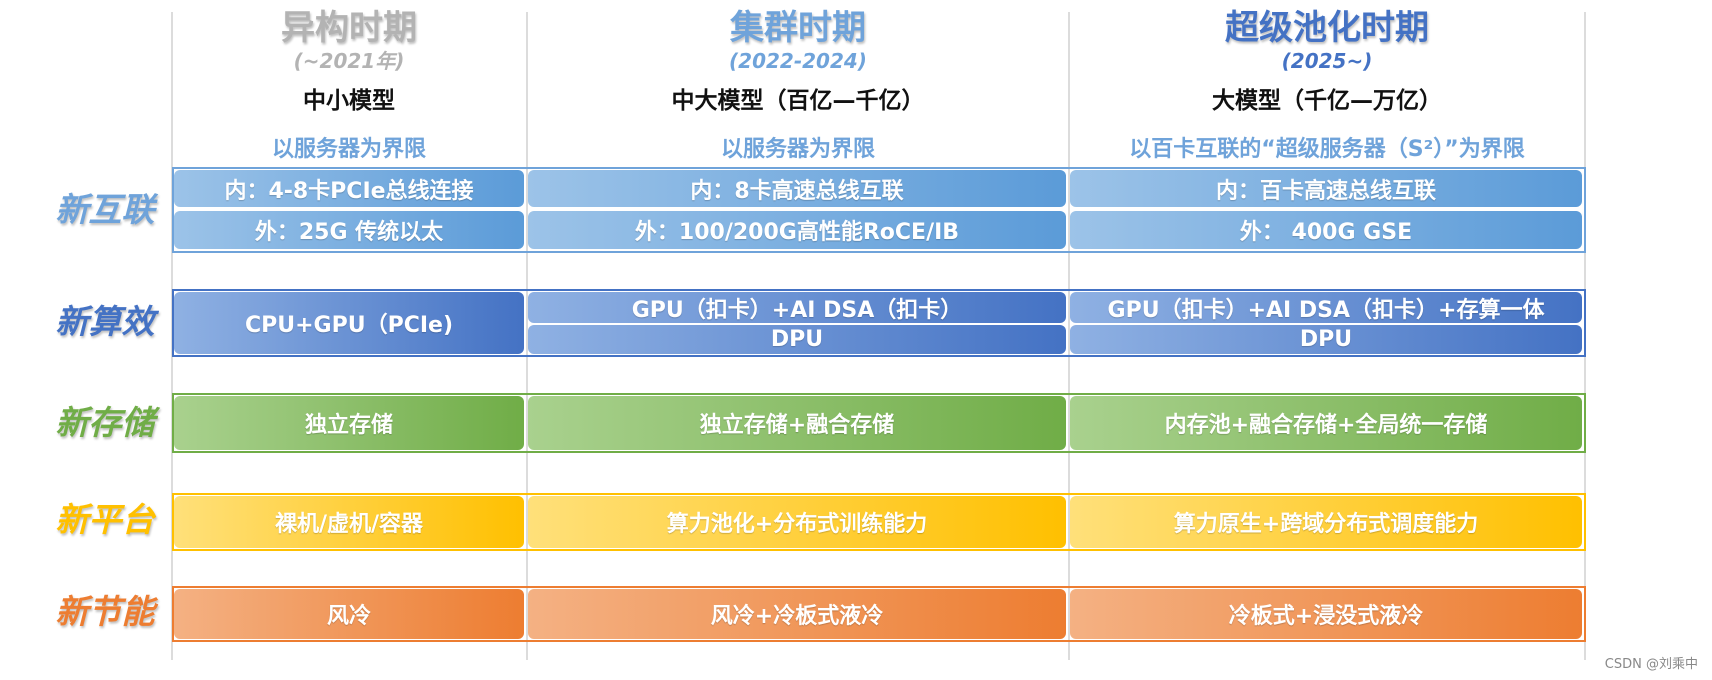 The image size is (1712, 680). Describe the element at coordinates (349, 614) in the screenshot. I see `energy-era1: 风冷` at that location.